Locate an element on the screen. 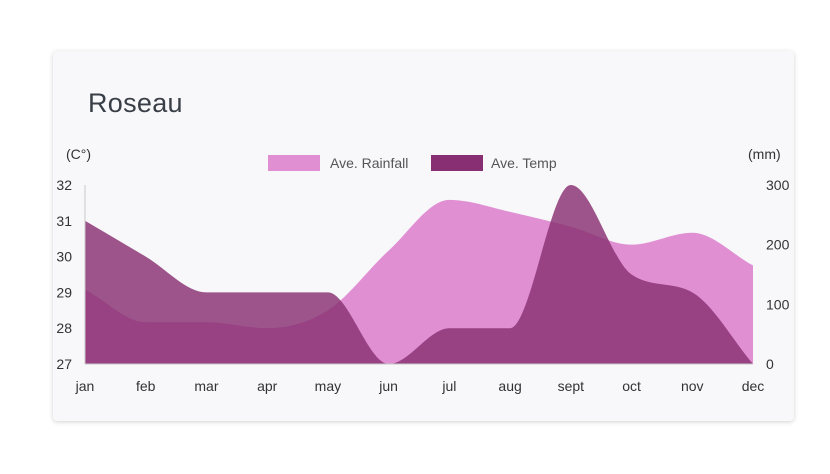  x-tick-label: aug is located at coordinates (509, 386).